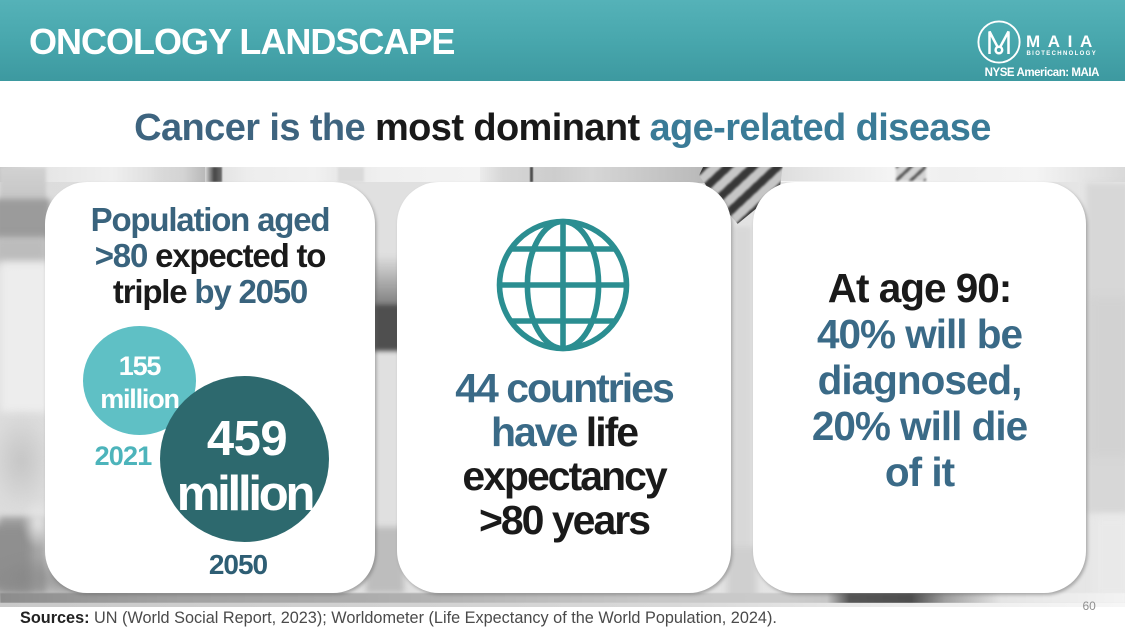  What do you see at coordinates (1063, 41) in the screenshot?
I see `svg-text: MAIA` at bounding box center [1063, 41].